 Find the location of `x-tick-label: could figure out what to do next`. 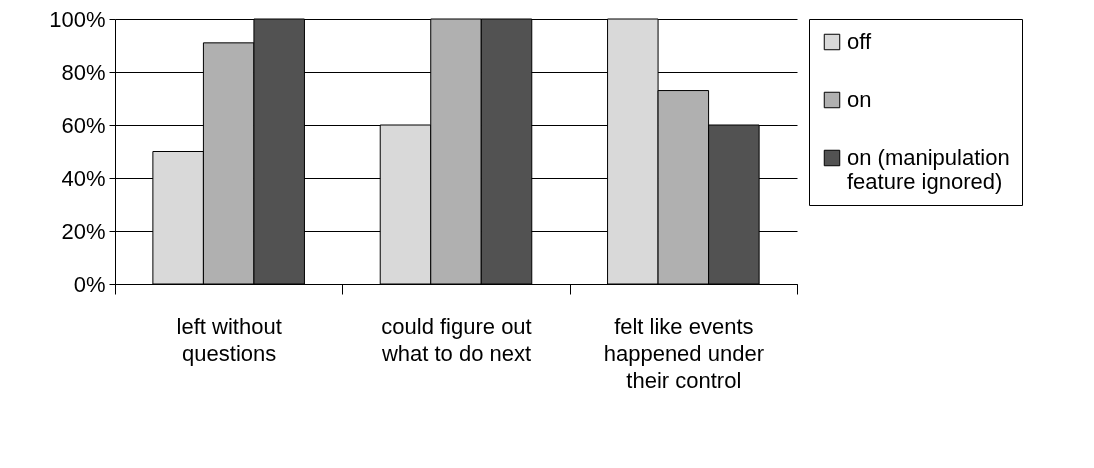

x-tick-label: could figure out what to do next is located at coordinates (456, 339).